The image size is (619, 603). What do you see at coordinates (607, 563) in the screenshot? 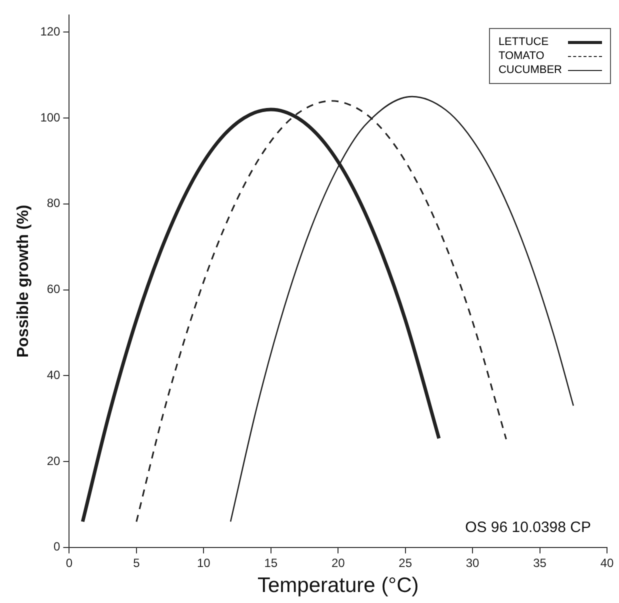
I see `x-tick-label: 40` at bounding box center [607, 563].